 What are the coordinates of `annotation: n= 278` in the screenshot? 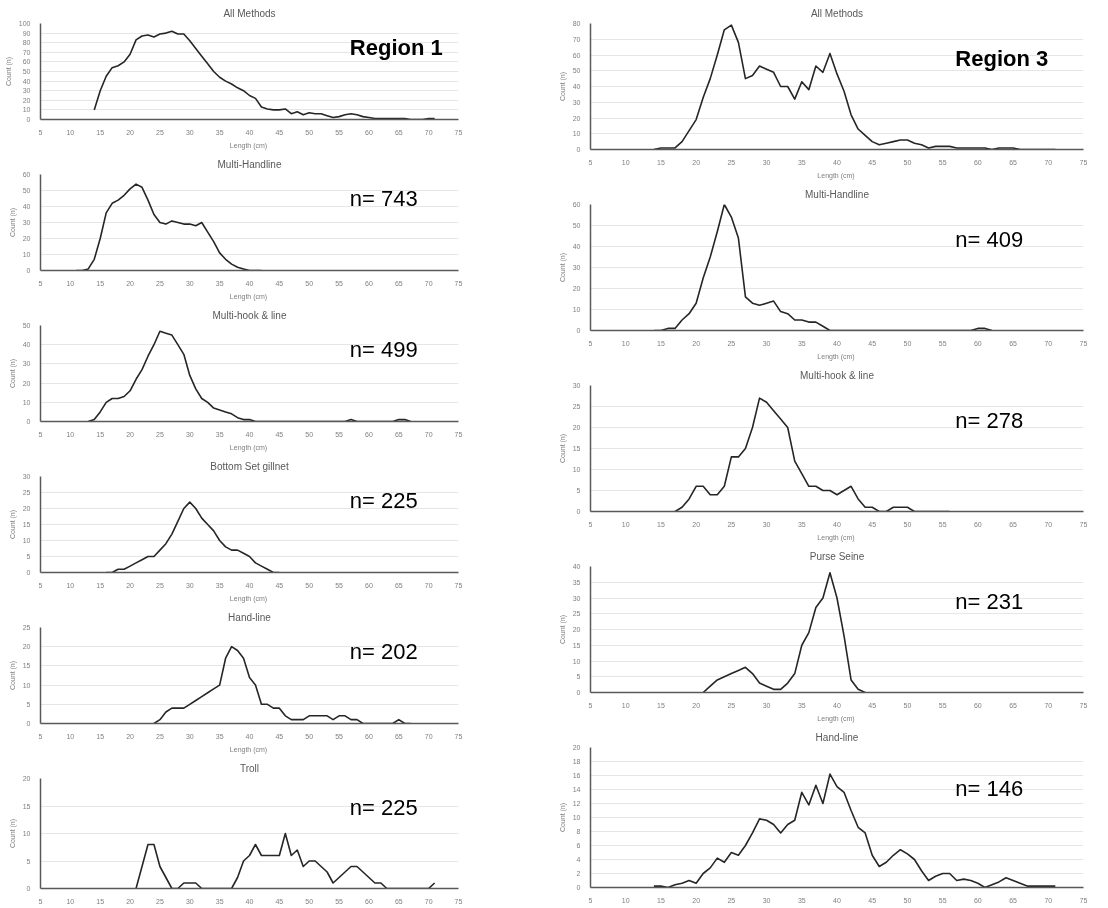 It's located at (989, 421).